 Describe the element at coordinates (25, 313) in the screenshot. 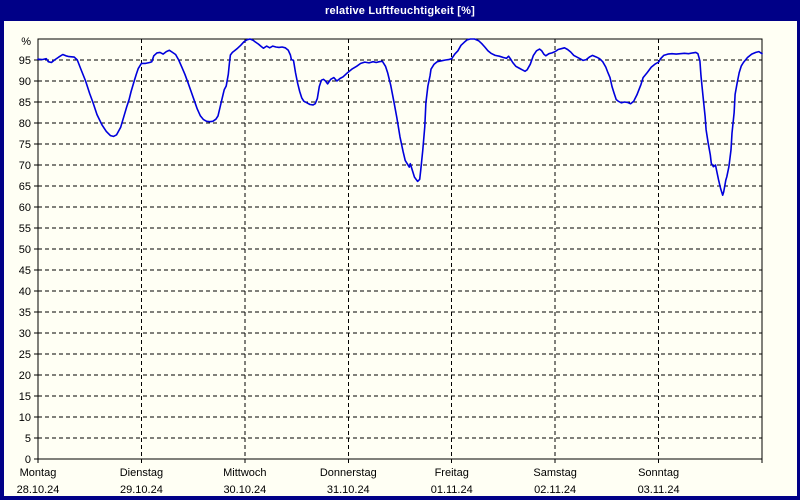

I see `y-tick-label: 35` at that location.